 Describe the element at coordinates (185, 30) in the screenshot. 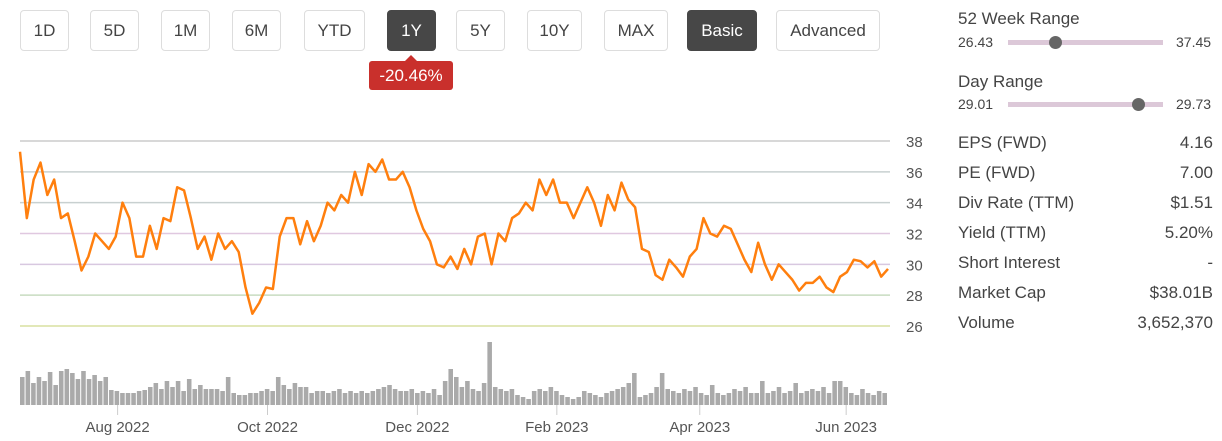

I see `period-button-1m: 1M` at that location.